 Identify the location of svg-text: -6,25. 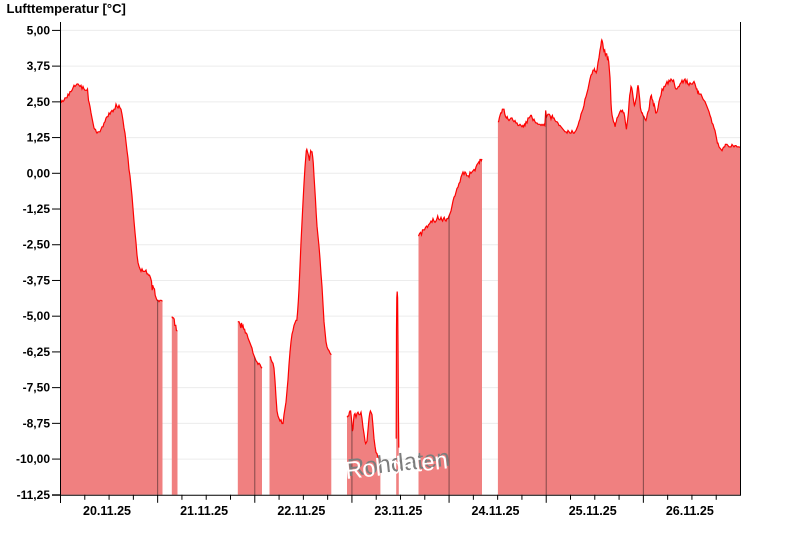
(37, 352).